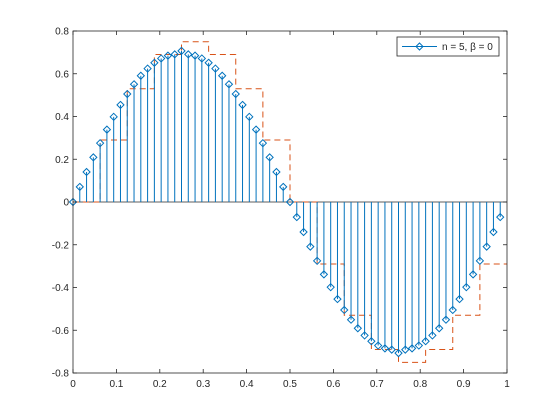 This screenshot has width=560, height=420. I want to click on x-tick-label: 0.6, so click(333, 384).